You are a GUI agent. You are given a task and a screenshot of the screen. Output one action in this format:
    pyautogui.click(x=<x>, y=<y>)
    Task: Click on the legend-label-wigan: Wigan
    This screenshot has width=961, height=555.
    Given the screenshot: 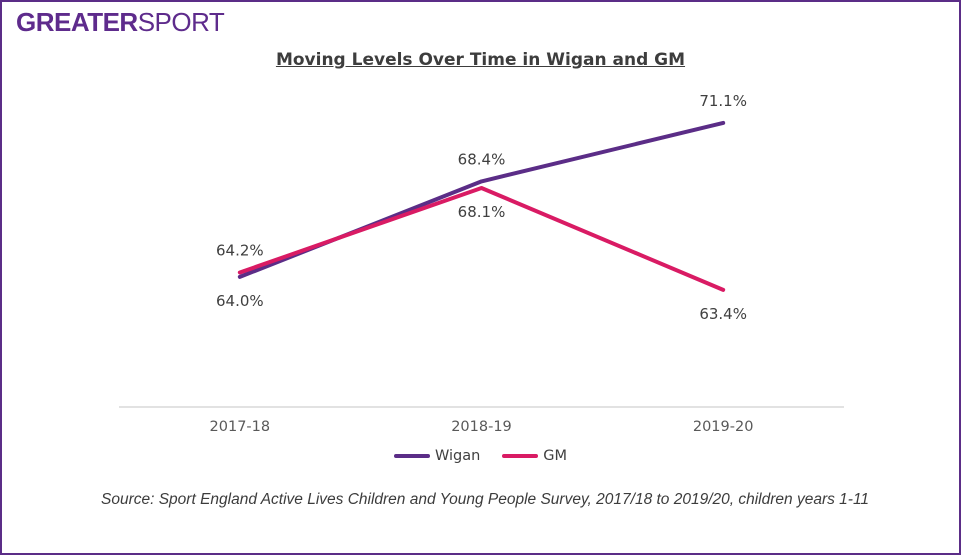 What is the action you would take?
    pyautogui.click(x=457, y=456)
    